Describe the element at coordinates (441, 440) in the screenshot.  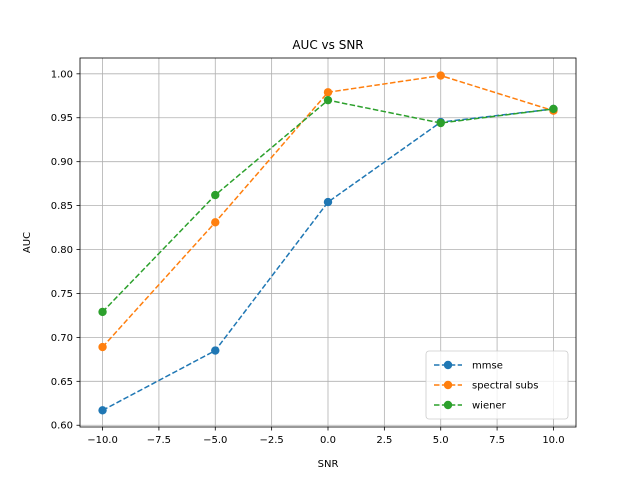
I see `x-tick-label: 5.0` at that location.